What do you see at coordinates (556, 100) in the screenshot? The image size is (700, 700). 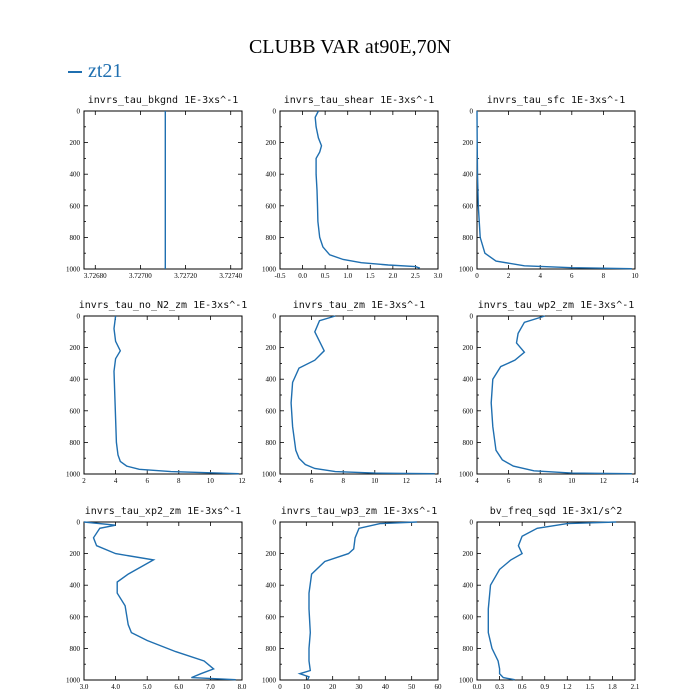 I see `panel-title: invrs_tau_sfc 1E-3xs^-1` at bounding box center [556, 100].